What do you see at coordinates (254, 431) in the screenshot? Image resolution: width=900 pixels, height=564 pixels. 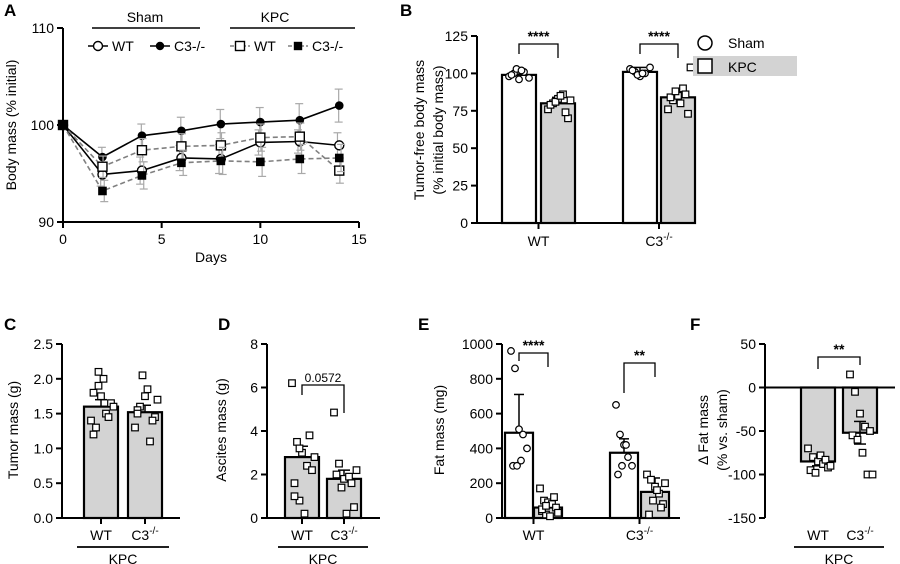 I see `y-tick-label: 4` at bounding box center [254, 431].